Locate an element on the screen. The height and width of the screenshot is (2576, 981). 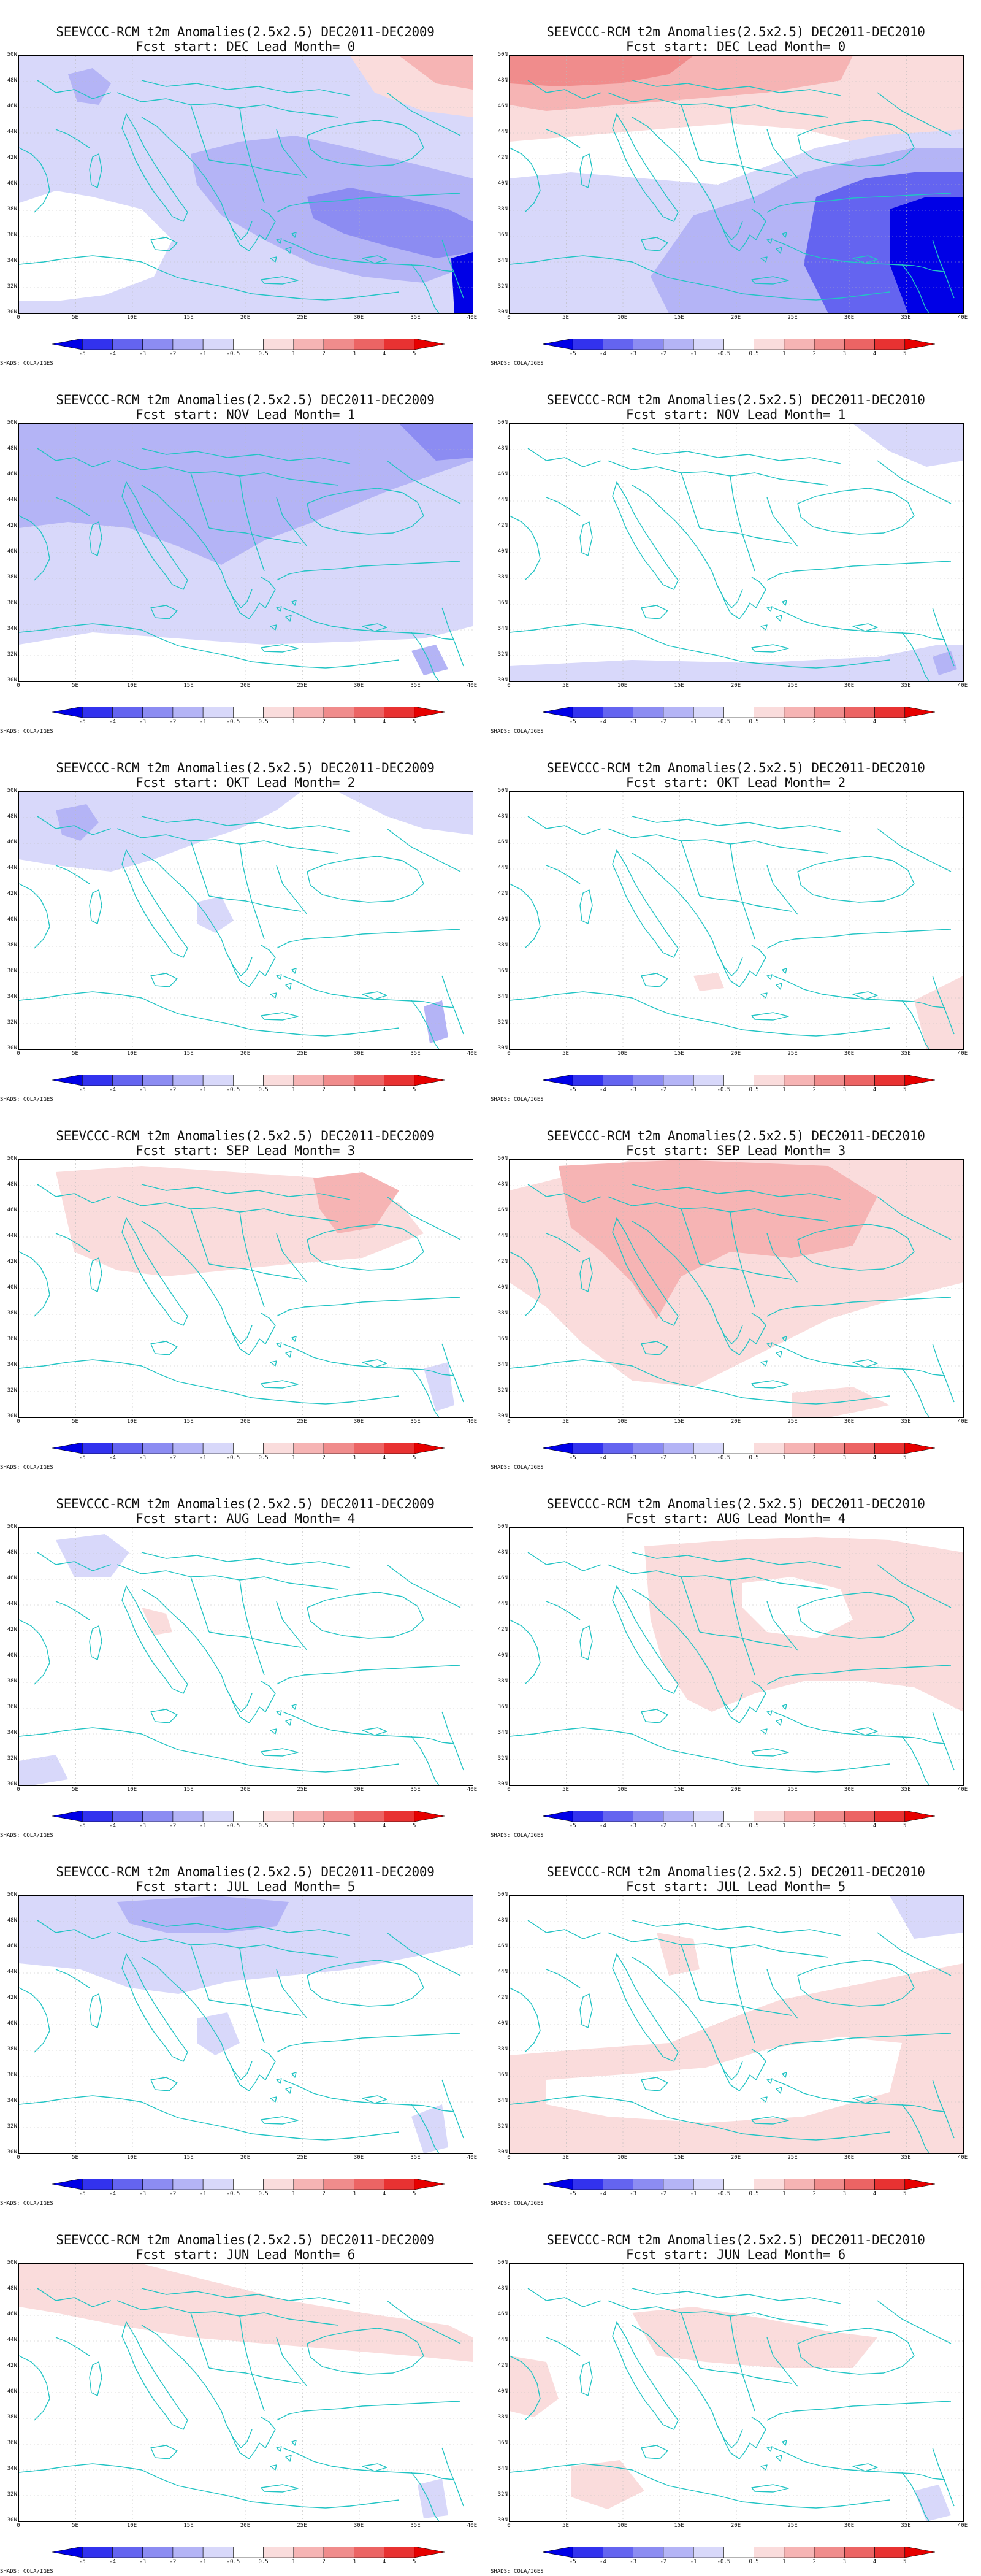
longitude-tick-label: 30E is located at coordinates (849, 2526).